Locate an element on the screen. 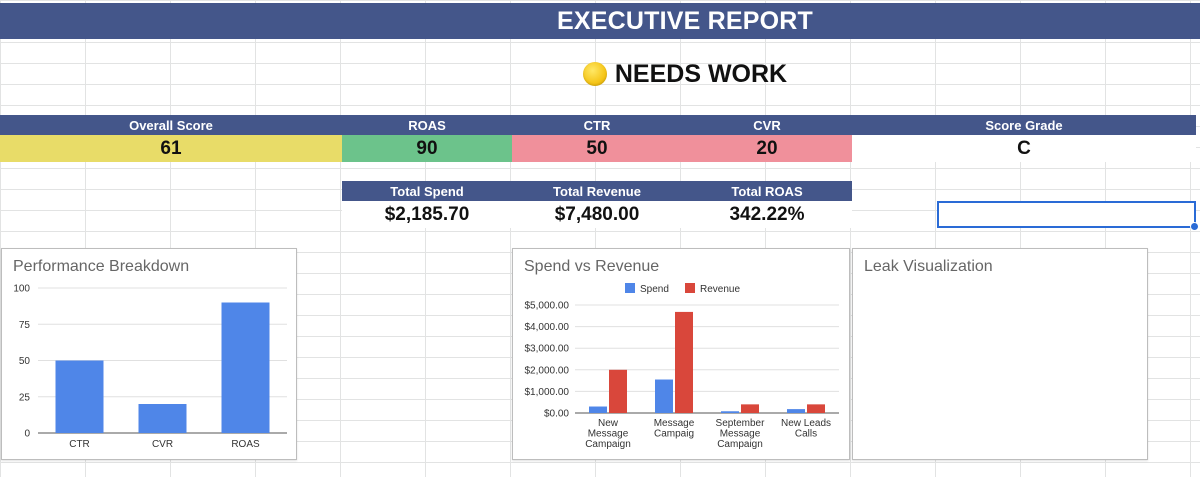 The image size is (1200, 477). total-spend-value-text: $2,185.70 is located at coordinates (427, 214).